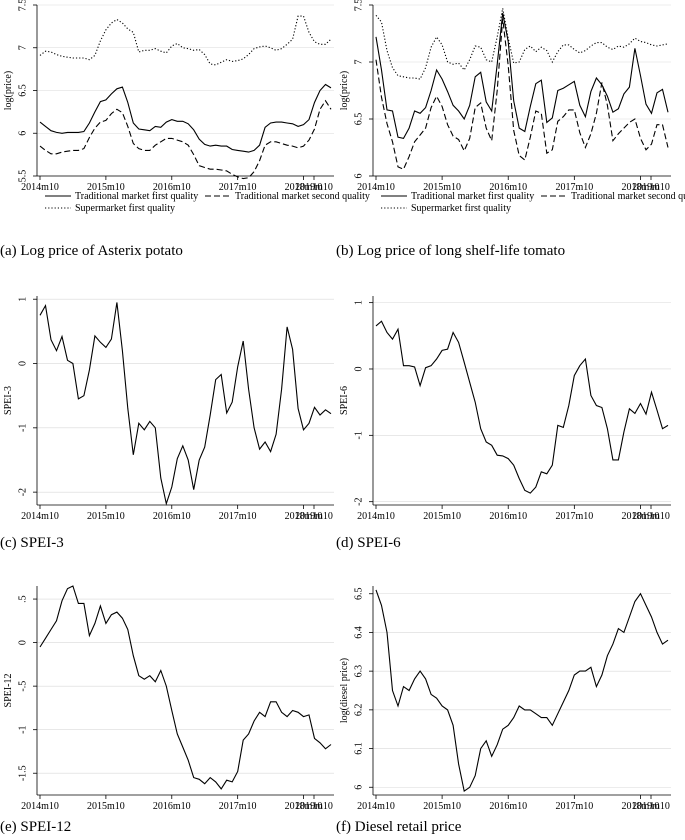  I want to click on panel-caption: (d) SPEI-6, so click(368, 543).